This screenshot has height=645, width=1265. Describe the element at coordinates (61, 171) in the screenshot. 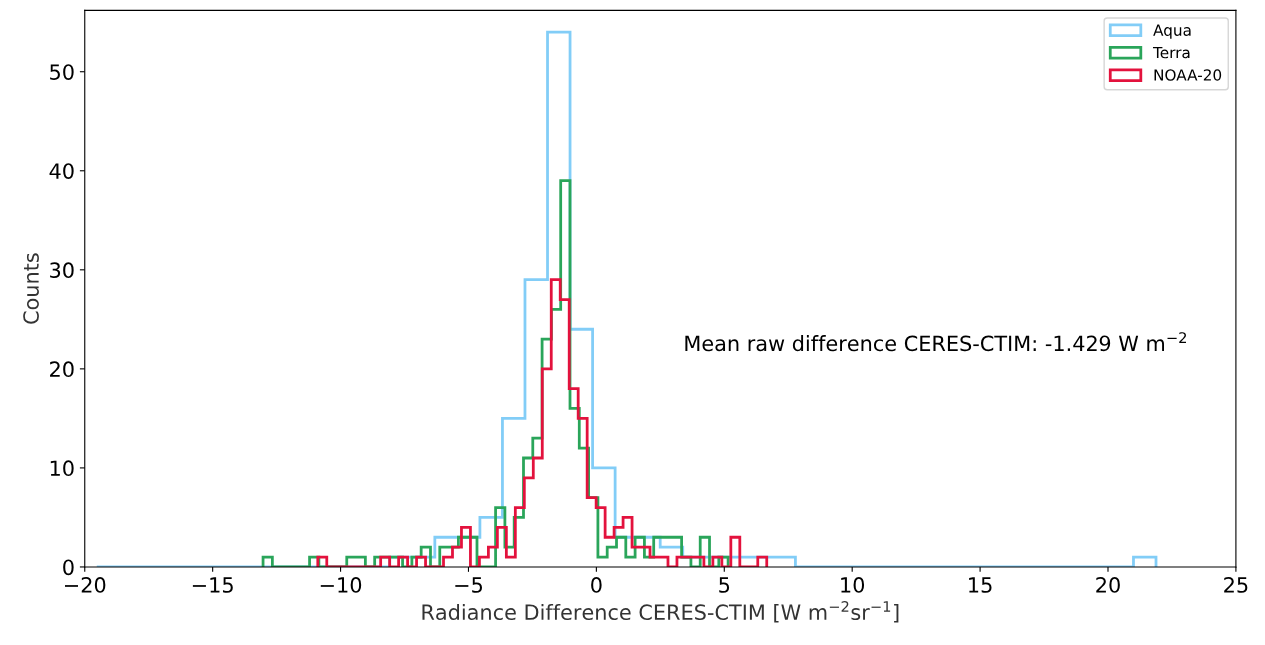

I see `y-tick-label: 40` at that location.